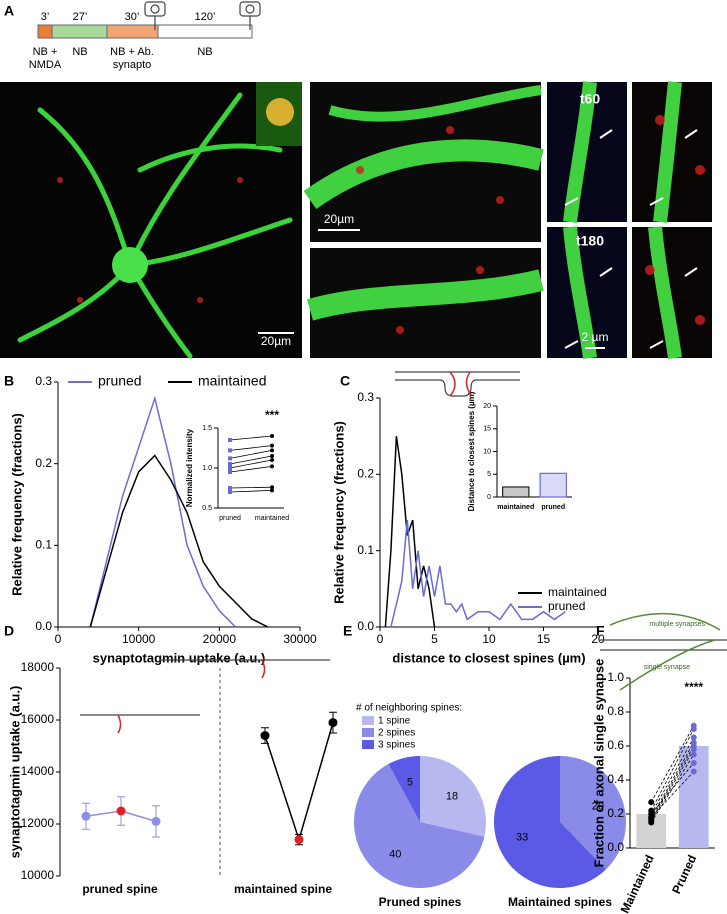  I want to click on y-tick-label: 18000, so click(38, 667).